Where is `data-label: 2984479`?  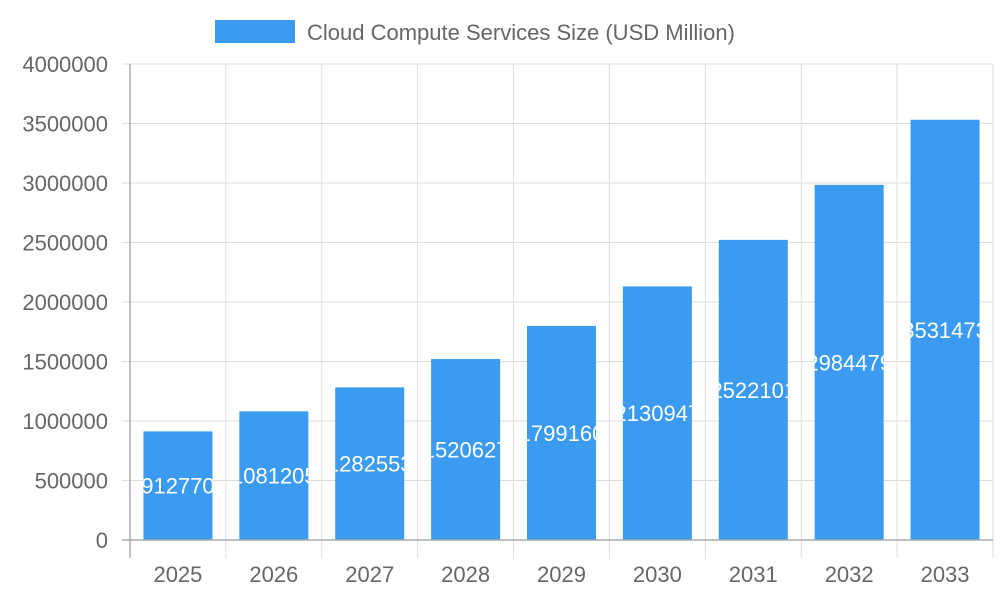
data-label: 2984479 is located at coordinates (849, 362).